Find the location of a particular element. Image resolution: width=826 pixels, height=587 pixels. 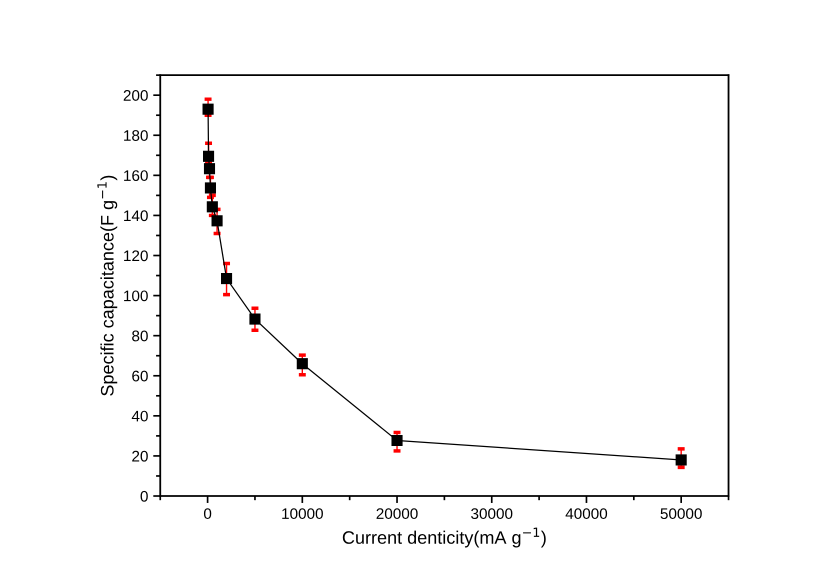

y-tick-label: 160 is located at coordinates (136, 176).